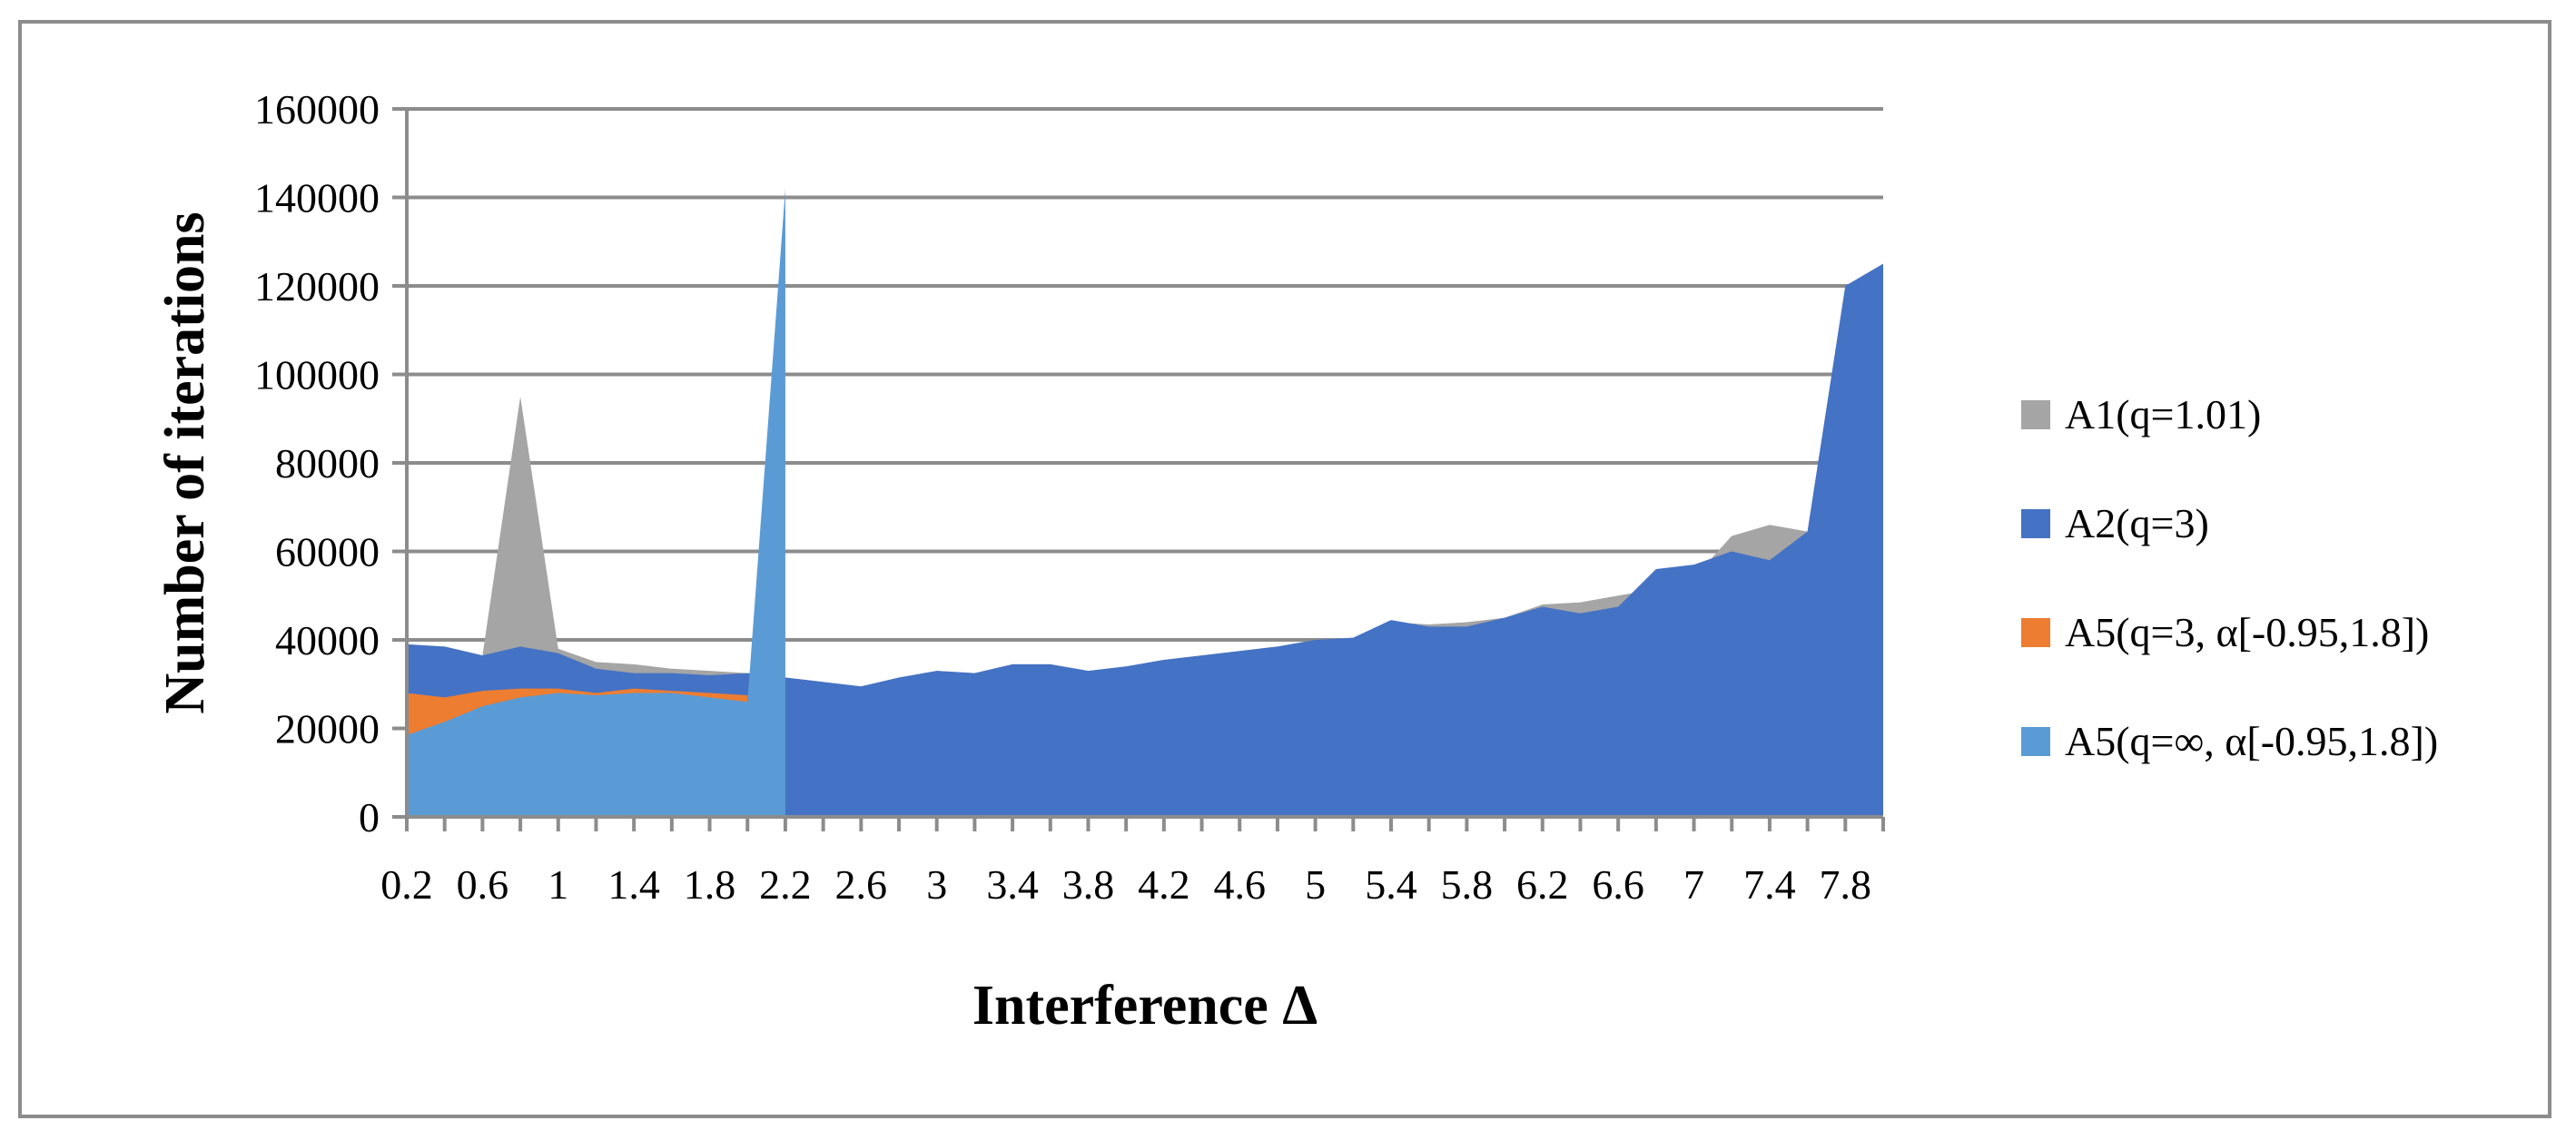 The width and height of the screenshot is (2576, 1140). What do you see at coordinates (327, 463) in the screenshot?
I see `y-tick-label: 80000` at bounding box center [327, 463].